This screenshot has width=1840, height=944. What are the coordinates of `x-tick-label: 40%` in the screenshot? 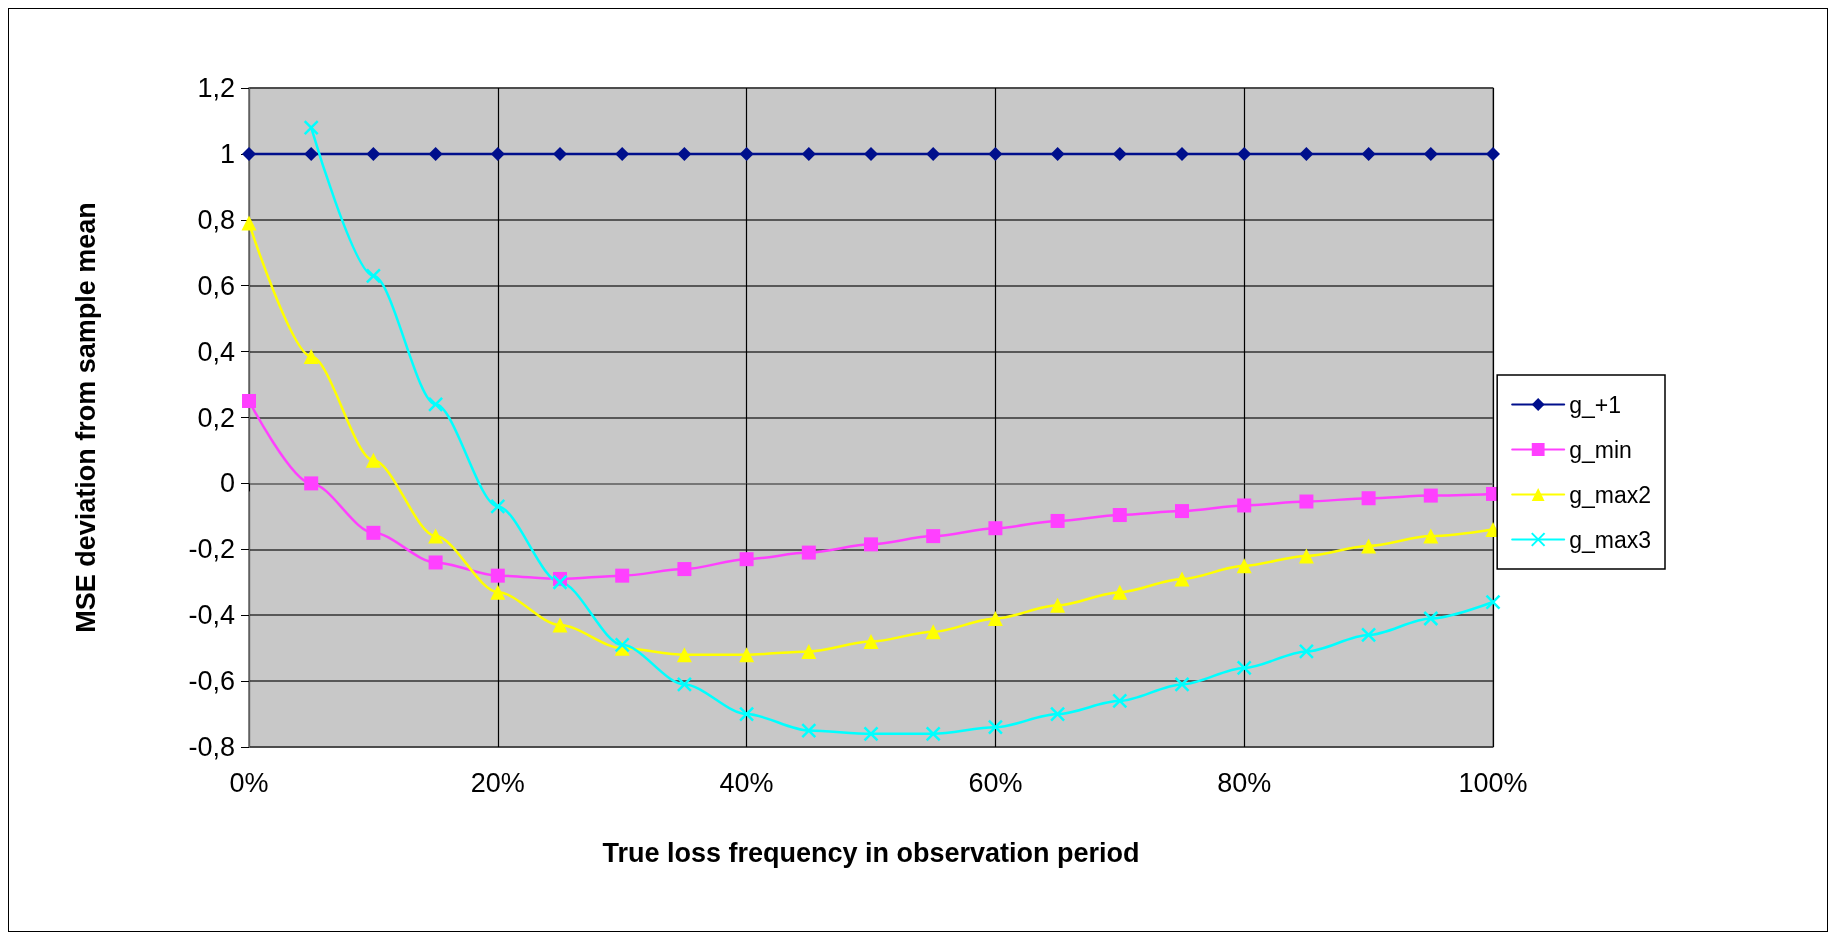 It's located at (746, 782).